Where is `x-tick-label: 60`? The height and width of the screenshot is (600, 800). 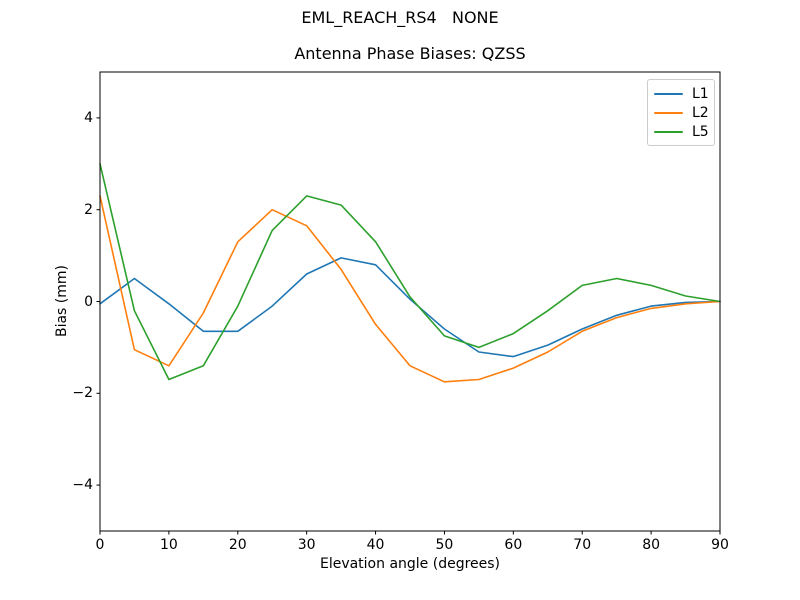
x-tick-label: 60 is located at coordinates (513, 545).